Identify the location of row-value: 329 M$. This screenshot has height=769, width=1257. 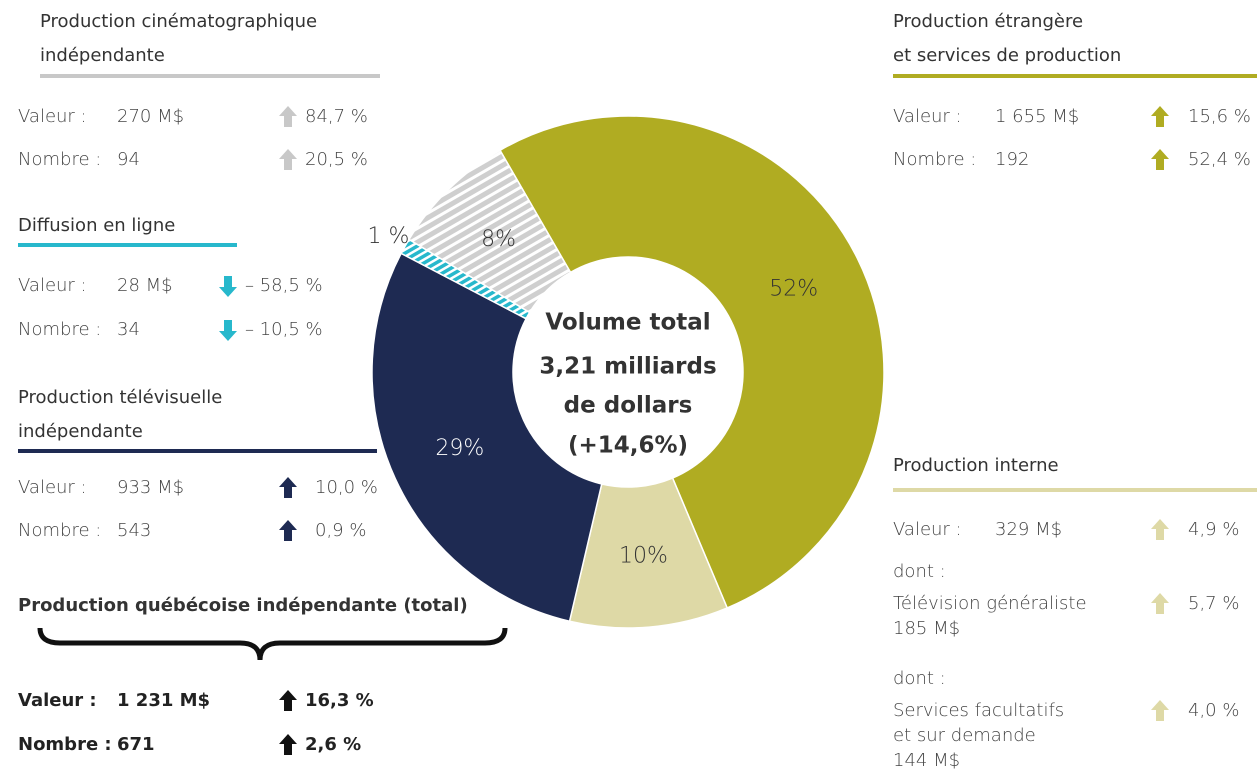
(1028, 529).